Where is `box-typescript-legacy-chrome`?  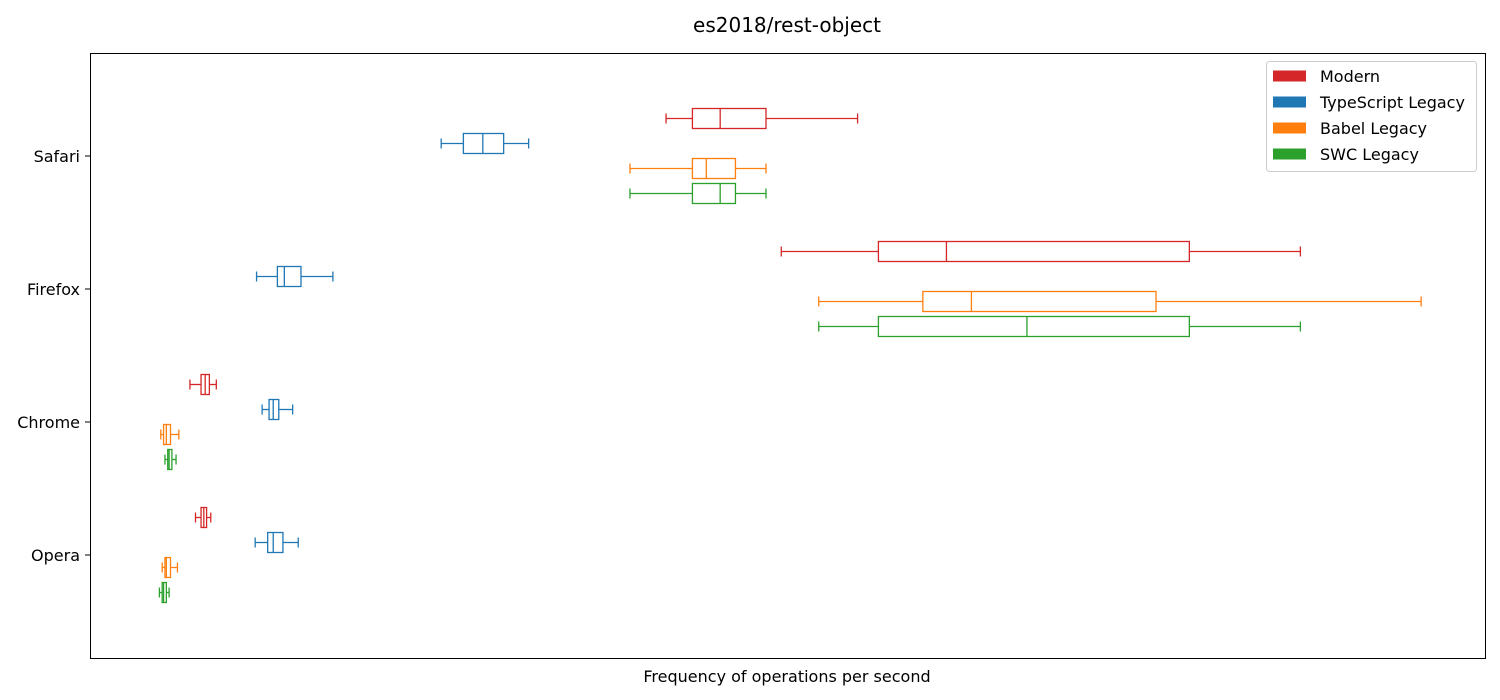
box-typescript-legacy-chrome is located at coordinates (277, 409).